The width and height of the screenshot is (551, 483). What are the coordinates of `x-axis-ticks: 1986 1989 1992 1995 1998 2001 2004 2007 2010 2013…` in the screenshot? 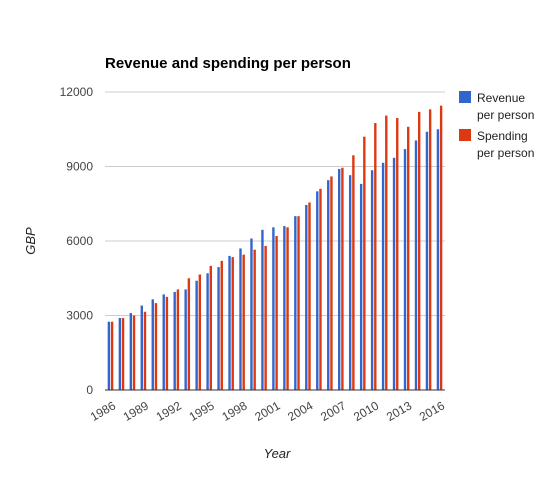 It's located at (267, 411).